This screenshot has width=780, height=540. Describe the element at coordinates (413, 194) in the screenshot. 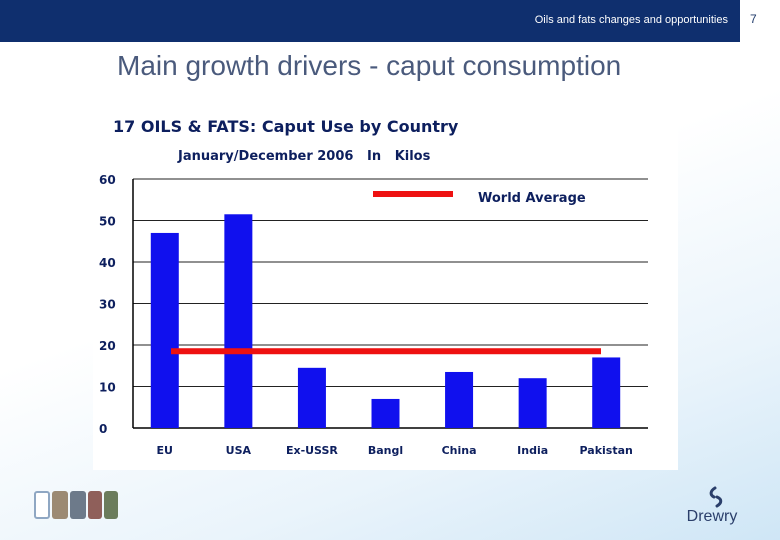

I see `legend-swatch-world-average` at that location.